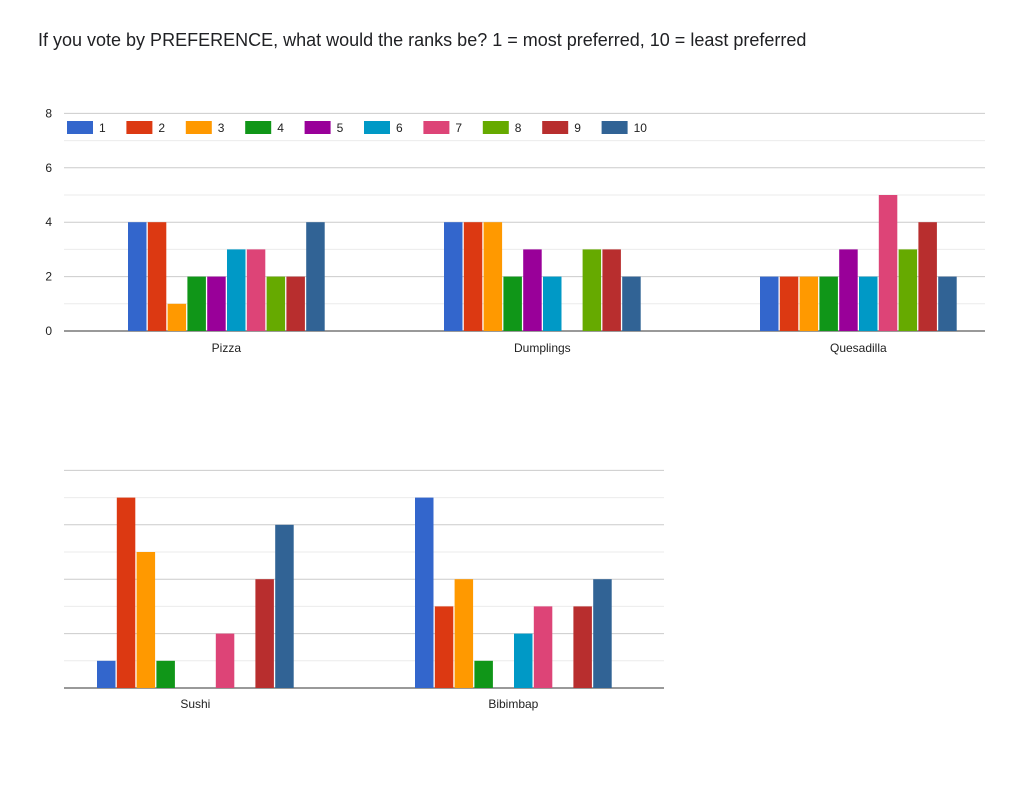  I want to click on y-axis-ticks: 0 2 4 6 8, so click(48, 222).